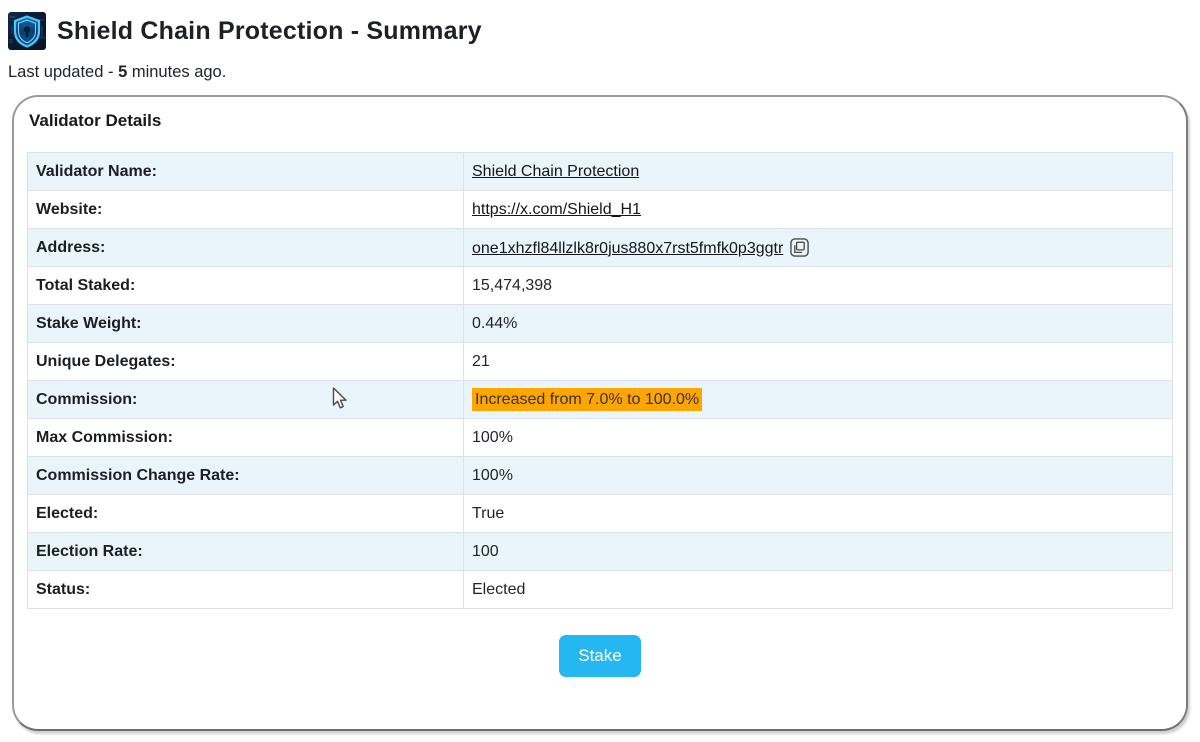 The height and width of the screenshot is (742, 1200). I want to click on row-label: Address:, so click(245, 247).